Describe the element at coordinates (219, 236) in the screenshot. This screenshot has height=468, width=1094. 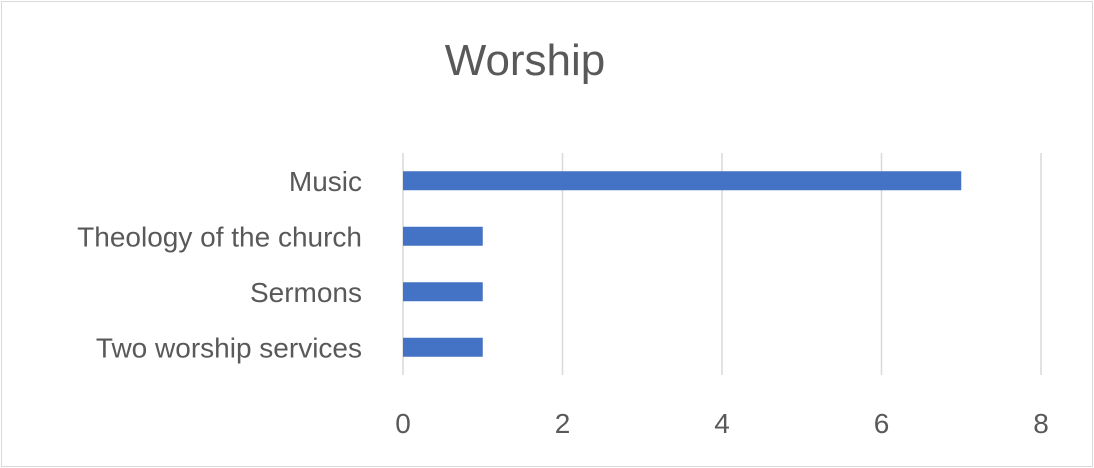
I see `category-label: Theology of the church` at that location.